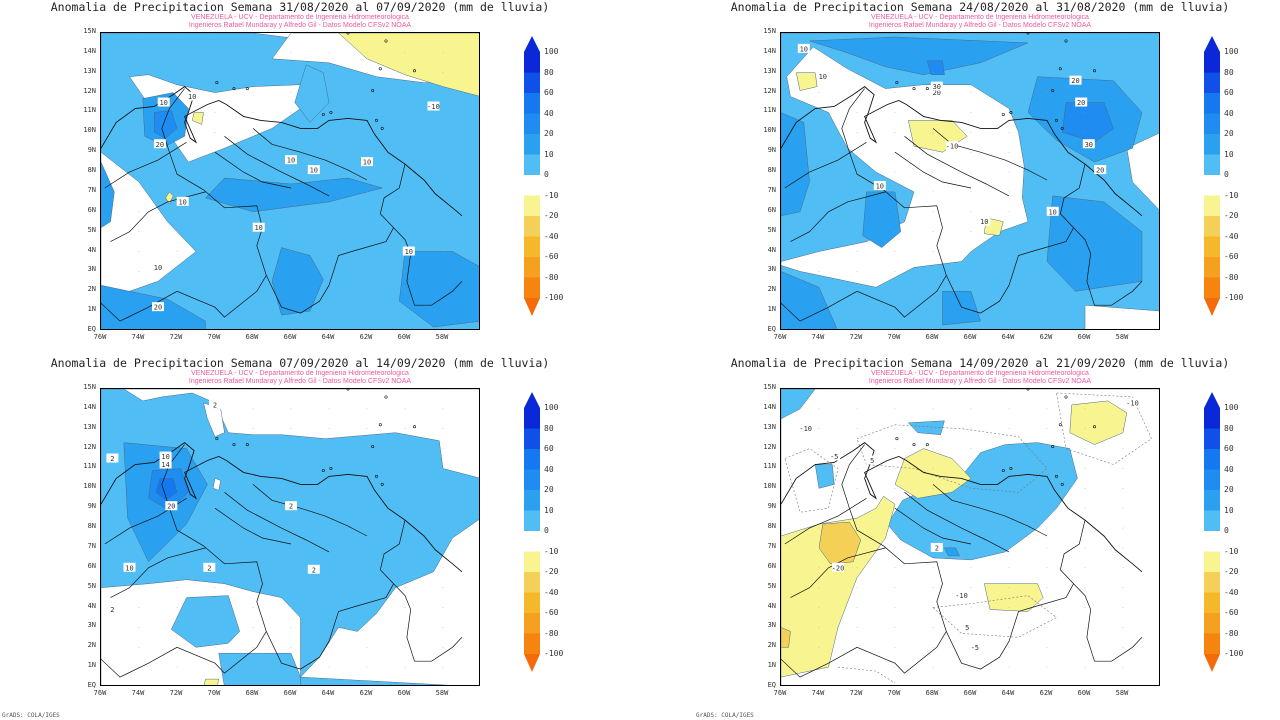 Image resolution: width=1280 pixels, height=720 pixels. What do you see at coordinates (112, 459) in the screenshot?
I see `contour-label: 2` at bounding box center [112, 459].